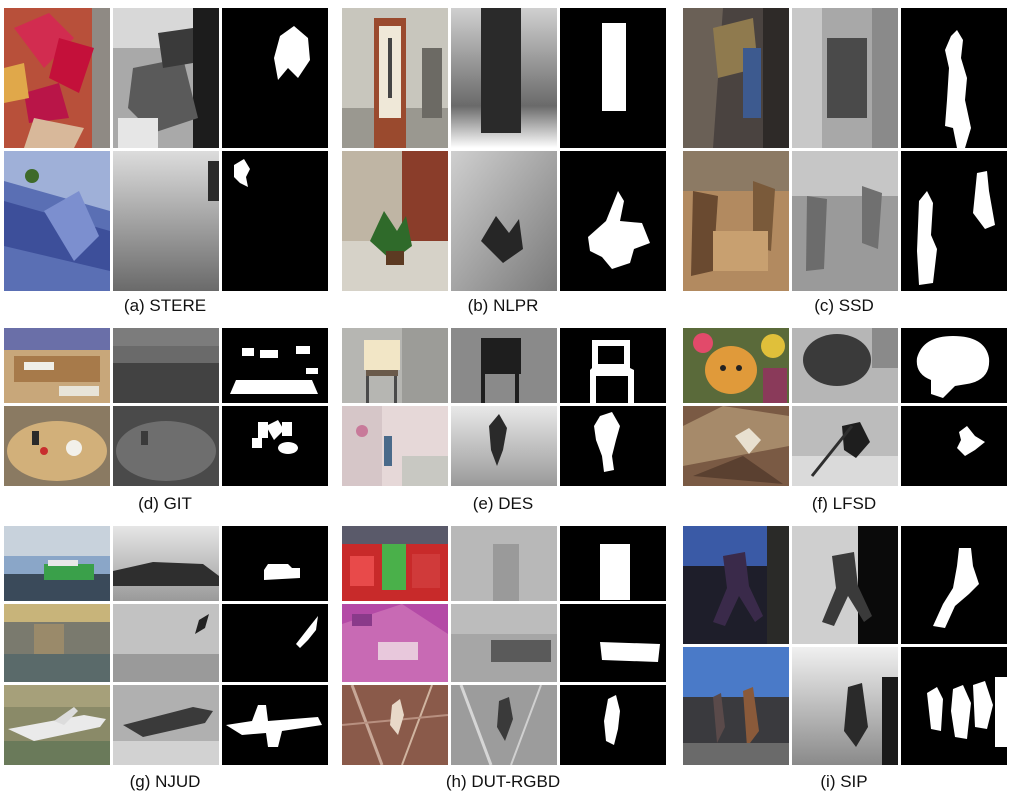  What do you see at coordinates (165, 305) in the screenshot?
I see `caption-stere: (a) STERE` at bounding box center [165, 305].